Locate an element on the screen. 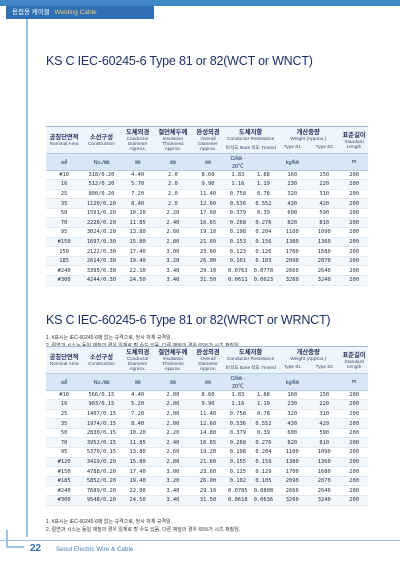 This screenshot has height=565, width=400. col-standard-length: 표준길이 Standard Length is located at coordinates (354, 359).